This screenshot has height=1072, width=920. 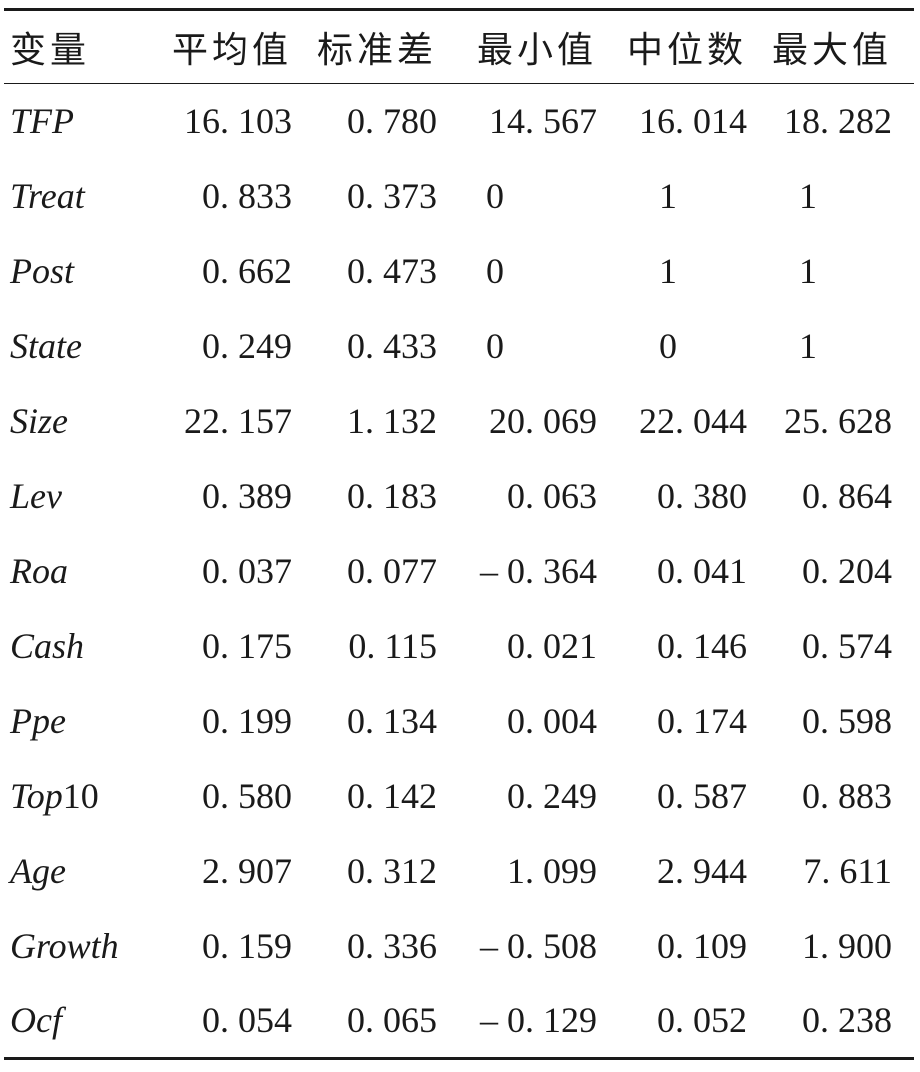 I want to click on variable-name: Post, so click(x=42, y=271).